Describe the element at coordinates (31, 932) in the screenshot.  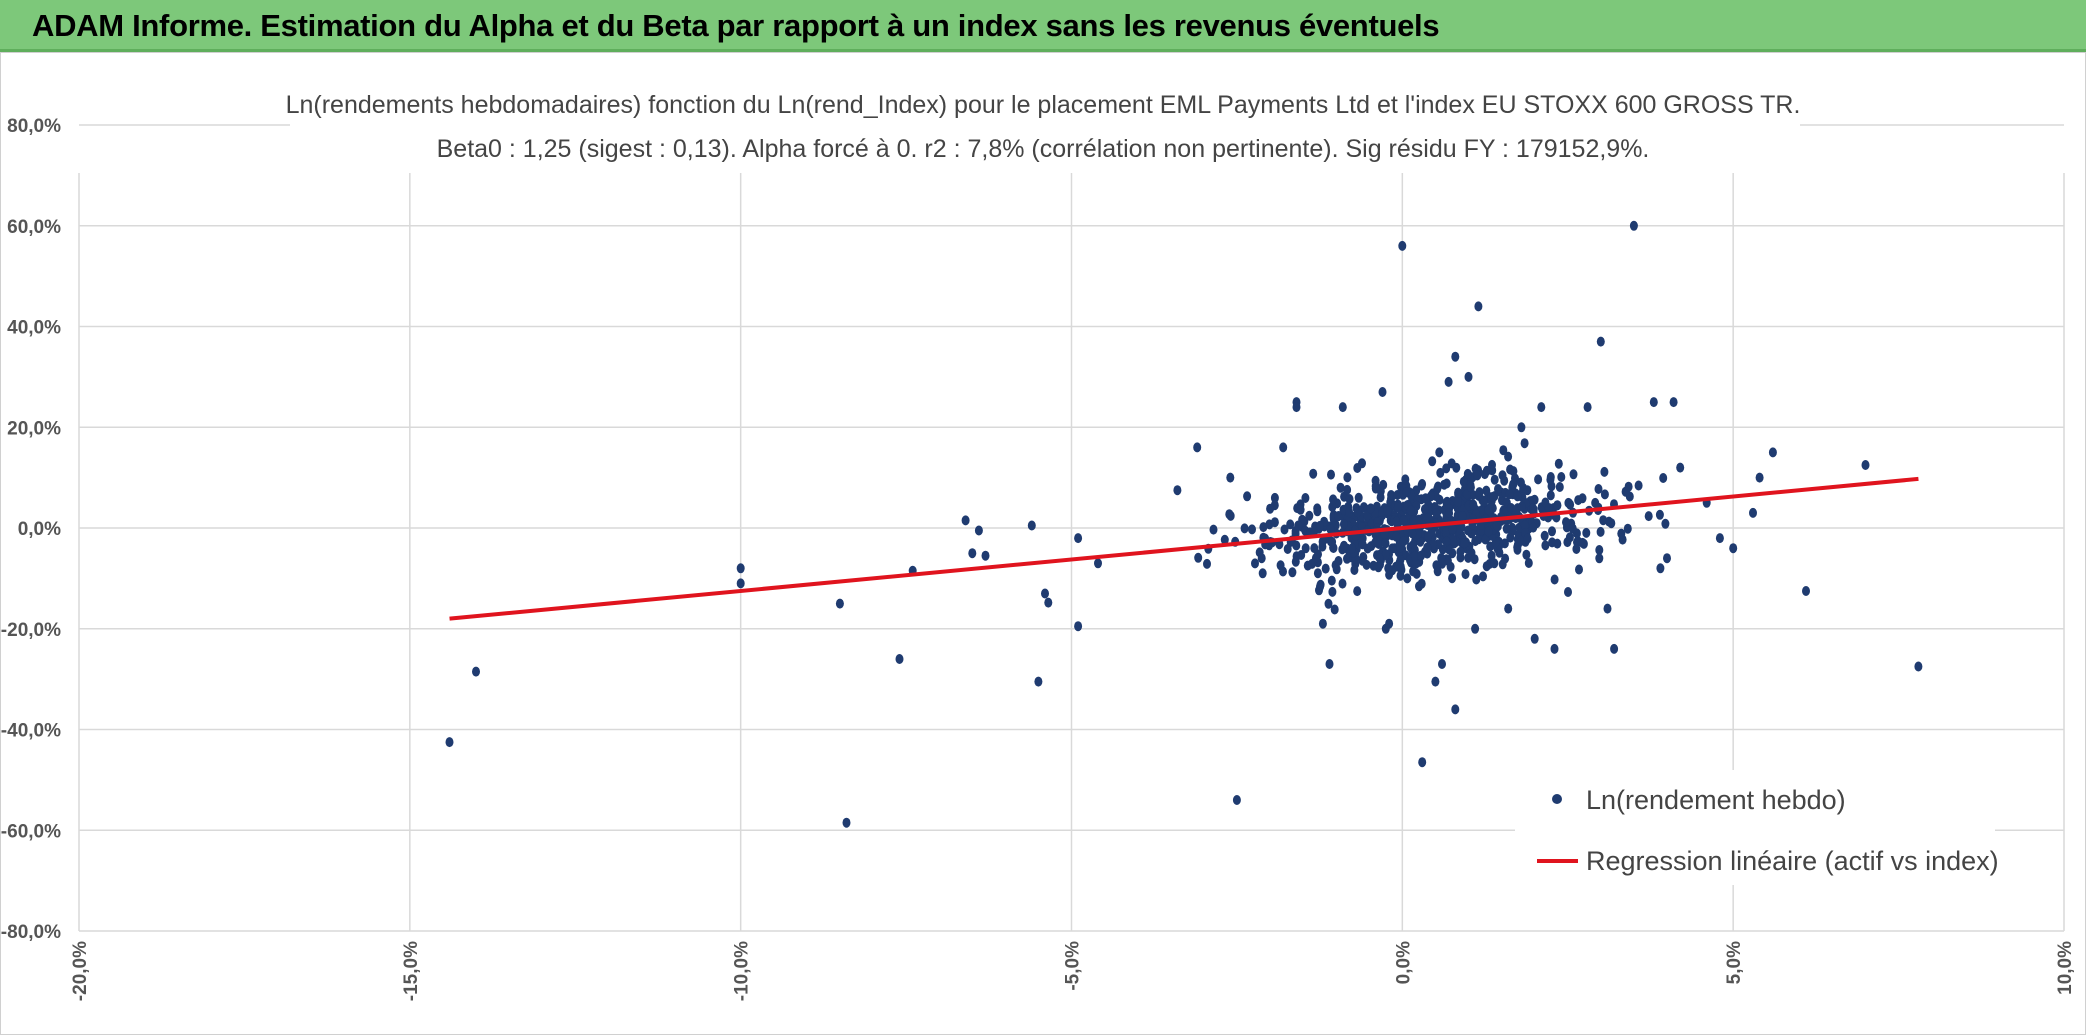
I see `y-tick-label: -80,0%` at that location.